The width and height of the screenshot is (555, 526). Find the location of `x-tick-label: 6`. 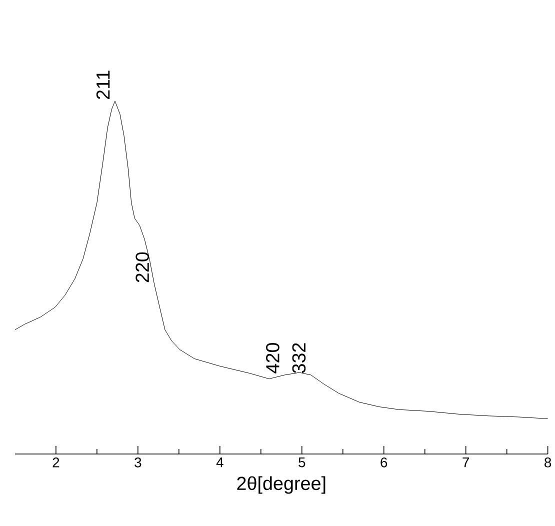

x-tick-label: 6 is located at coordinates (384, 463).